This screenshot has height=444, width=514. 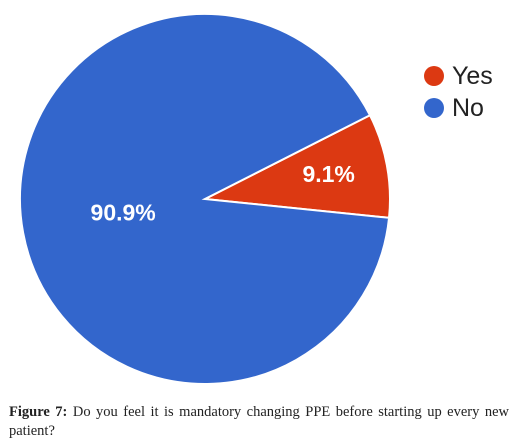 I want to click on legend-item-yes: Yes, so click(x=468, y=76).